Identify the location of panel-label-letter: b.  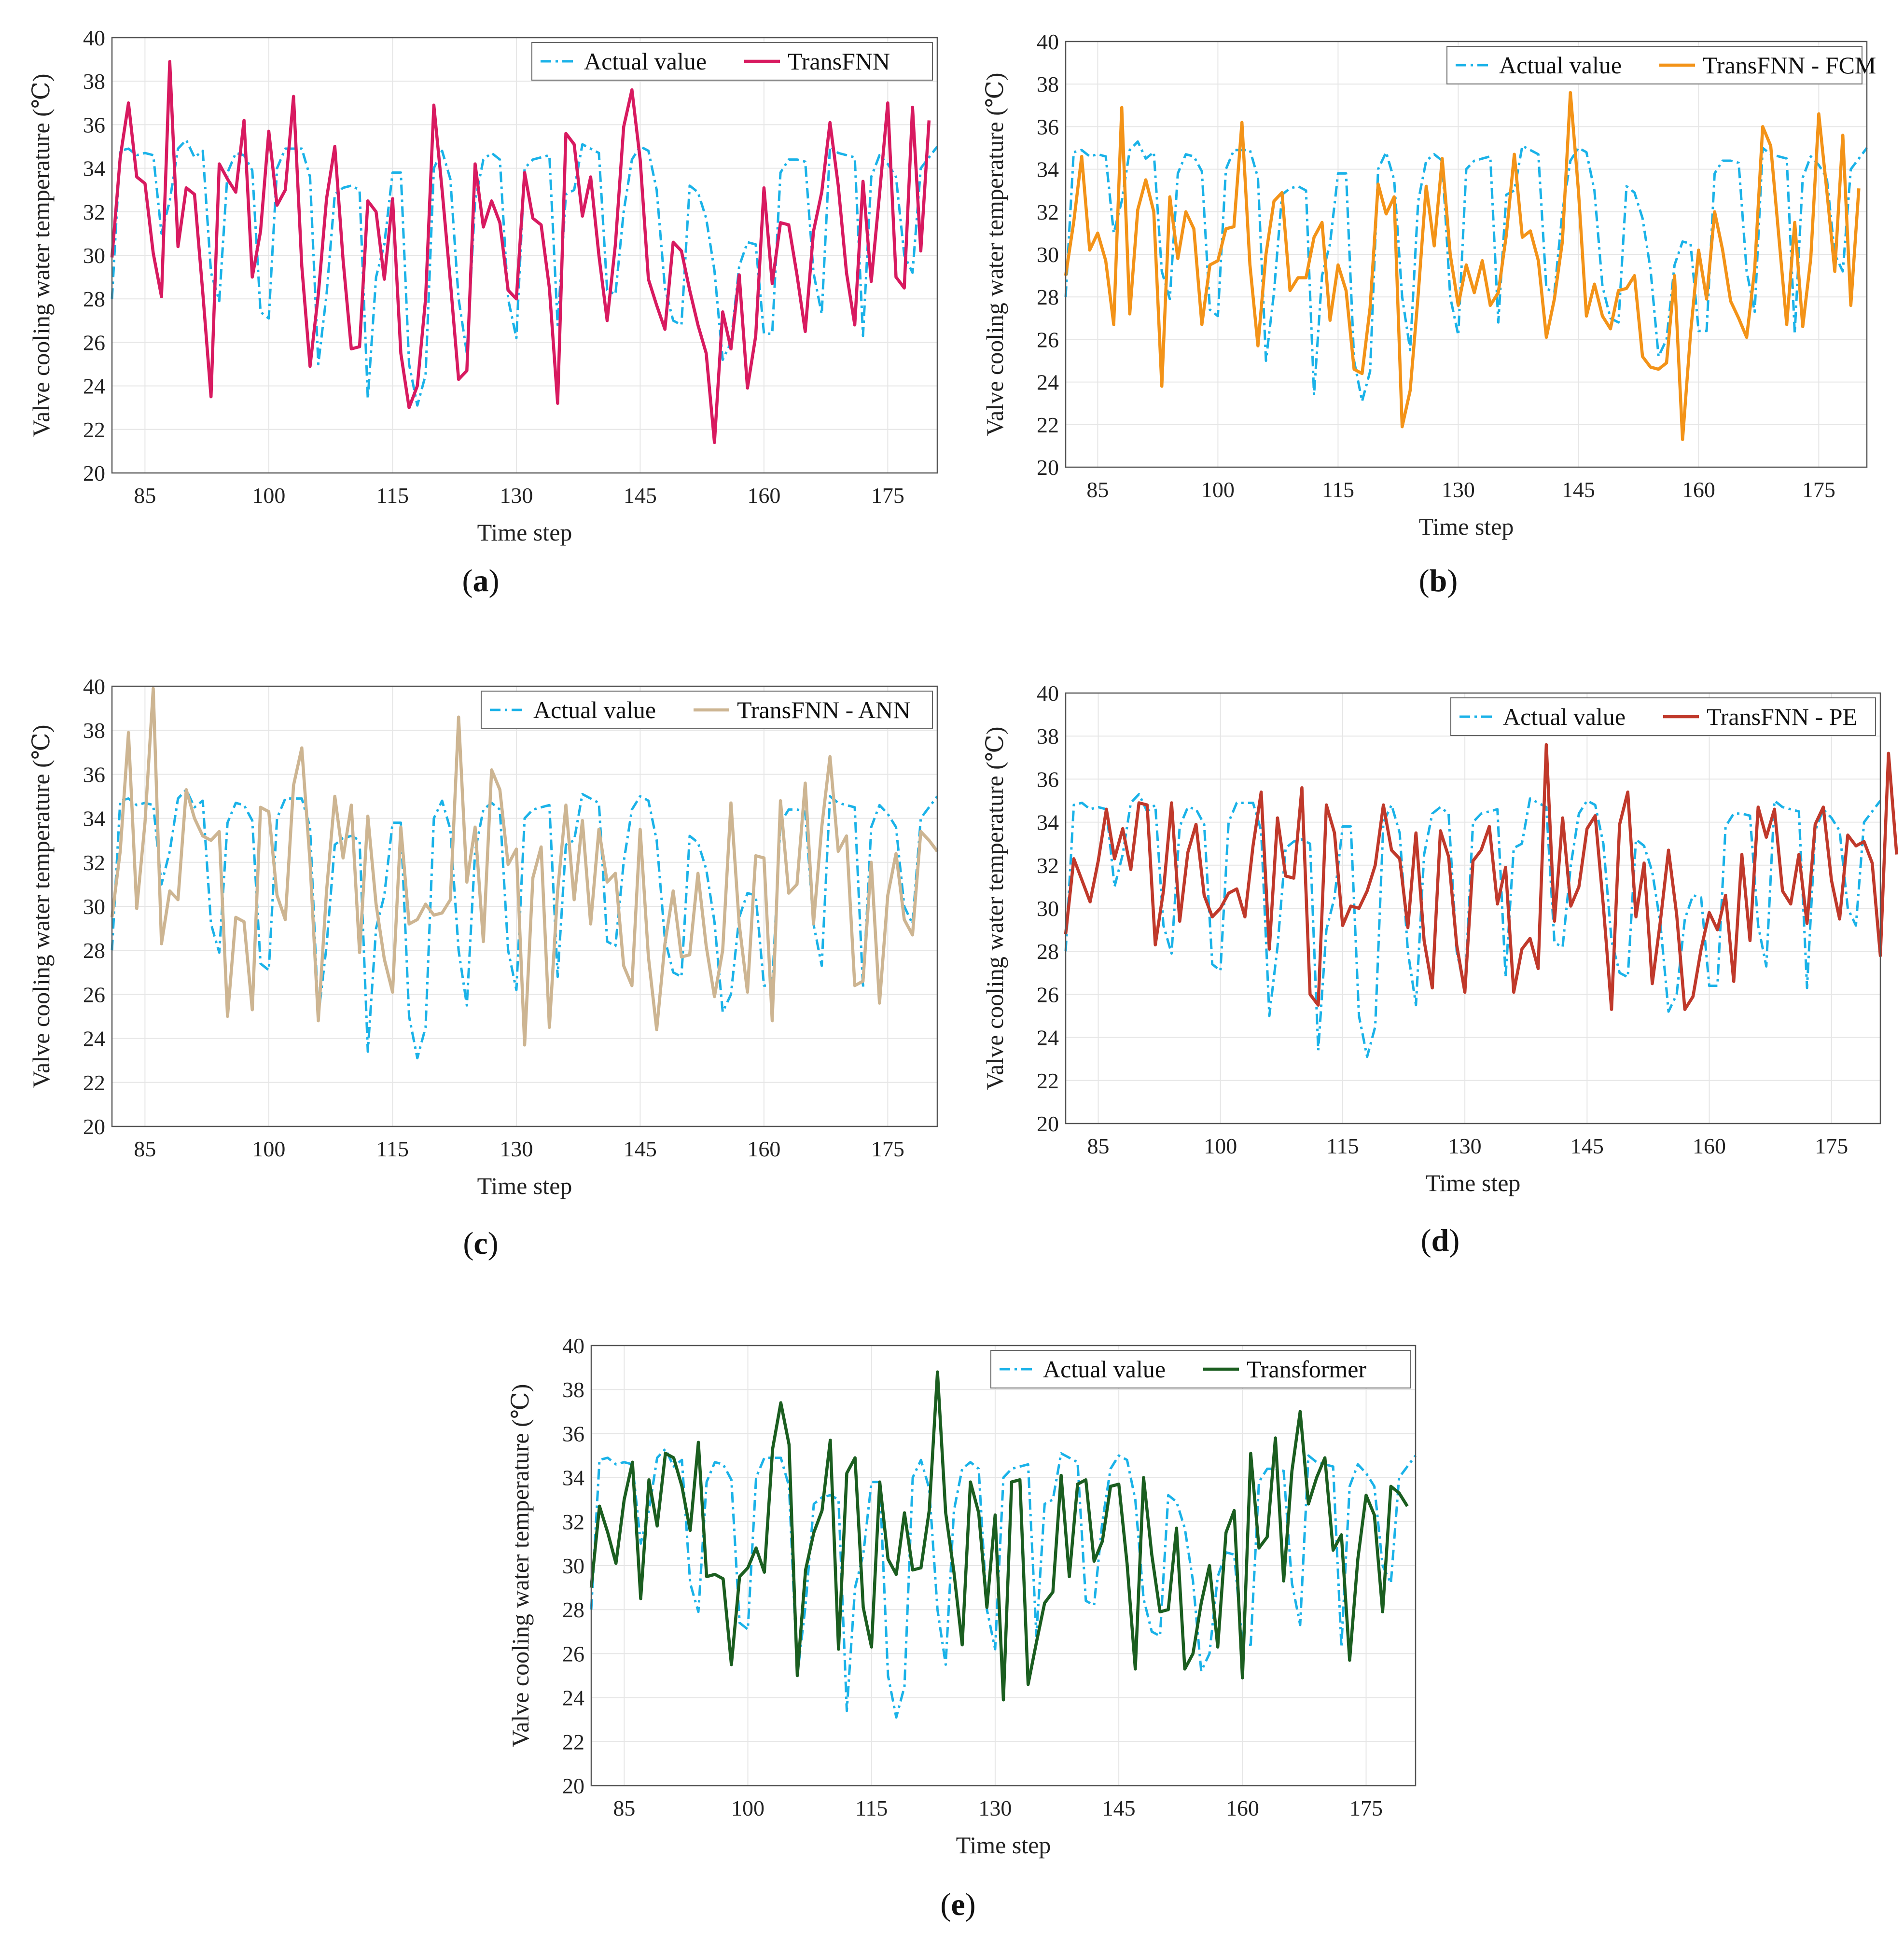
(1438, 580).